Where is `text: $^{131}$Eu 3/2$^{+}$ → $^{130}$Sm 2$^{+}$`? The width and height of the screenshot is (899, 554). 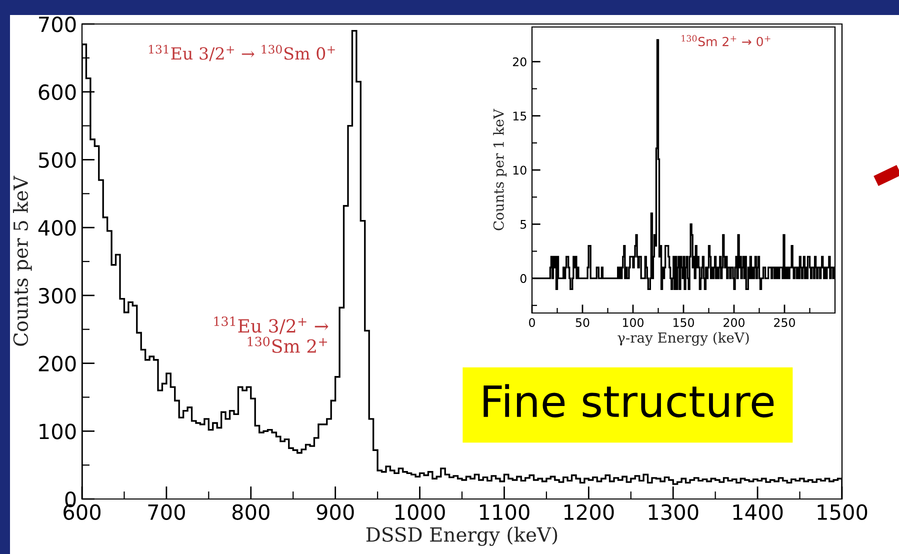 text: $^{131}$Eu 3/2$^{+}$ → $^{130}$Sm 2$^{+}$ is located at coordinates (271, 334).